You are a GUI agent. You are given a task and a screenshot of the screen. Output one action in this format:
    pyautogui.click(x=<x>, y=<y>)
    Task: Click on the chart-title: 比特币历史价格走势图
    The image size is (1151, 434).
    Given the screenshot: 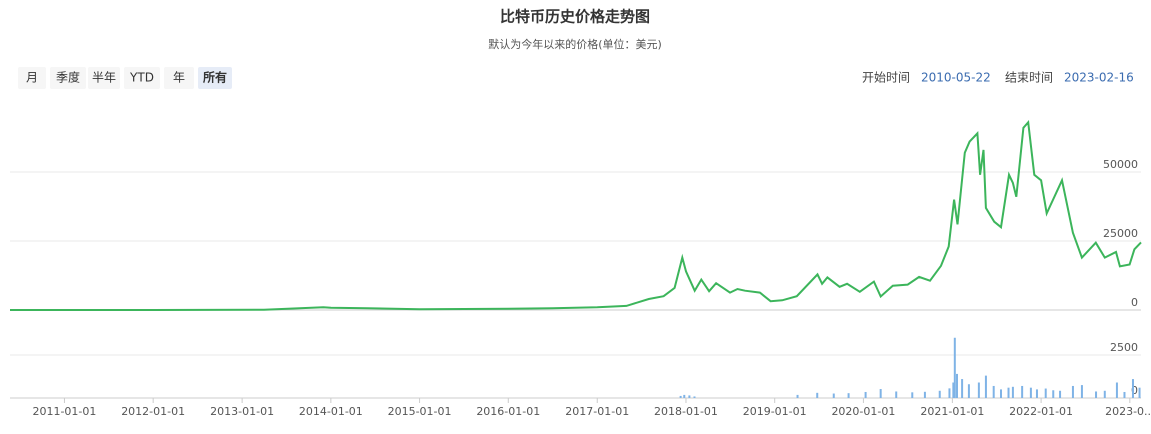 What is the action you would take?
    pyautogui.click(x=575, y=17)
    